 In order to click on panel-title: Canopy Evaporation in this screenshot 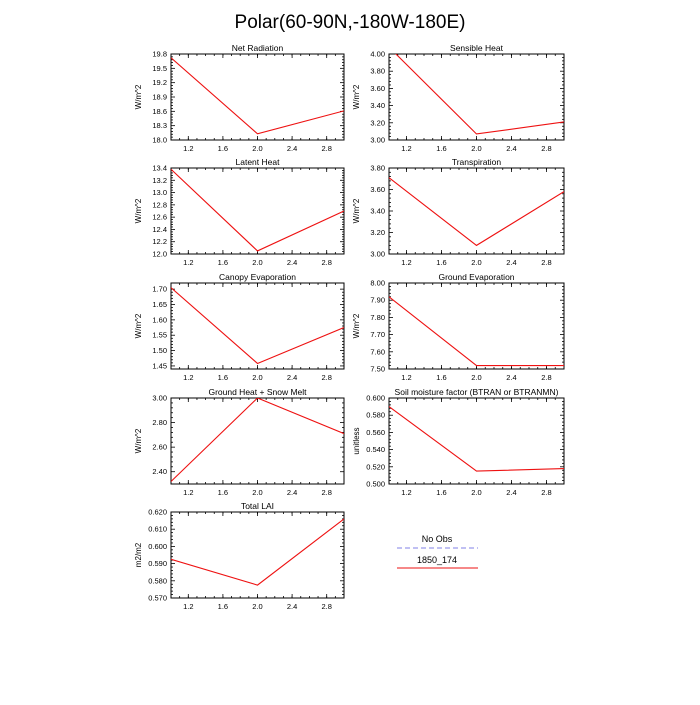, I will do `click(257, 277)`.